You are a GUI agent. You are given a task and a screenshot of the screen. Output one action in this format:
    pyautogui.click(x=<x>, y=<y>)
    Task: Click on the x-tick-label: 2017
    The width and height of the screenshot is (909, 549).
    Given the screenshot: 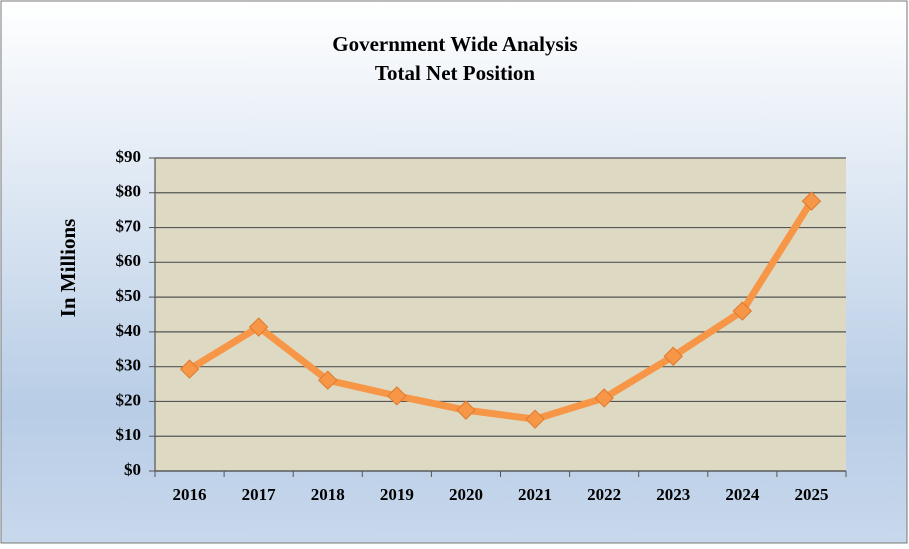 What is the action you would take?
    pyautogui.click(x=259, y=494)
    